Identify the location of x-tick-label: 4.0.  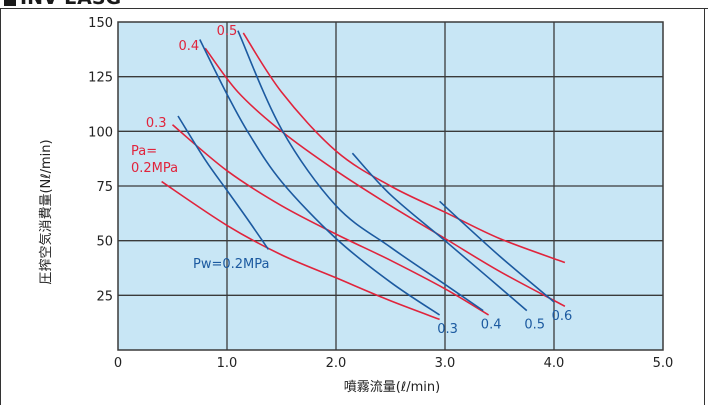
(554, 363).